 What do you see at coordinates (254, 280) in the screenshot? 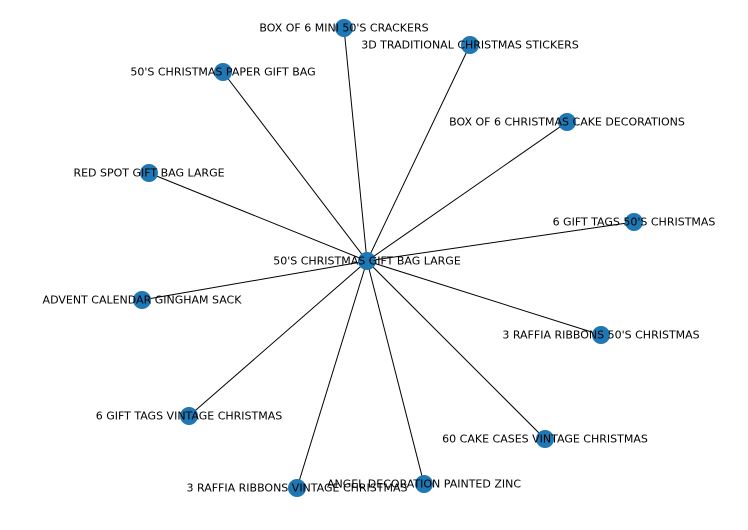
I see `edge-advent-calendar-gingham-sack` at bounding box center [254, 280].